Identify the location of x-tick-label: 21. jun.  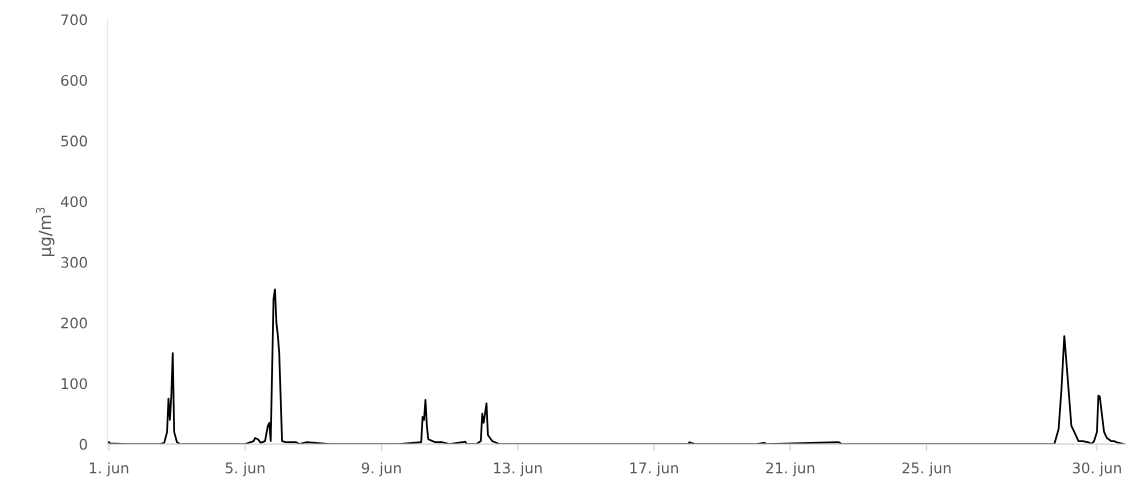
(790, 469).